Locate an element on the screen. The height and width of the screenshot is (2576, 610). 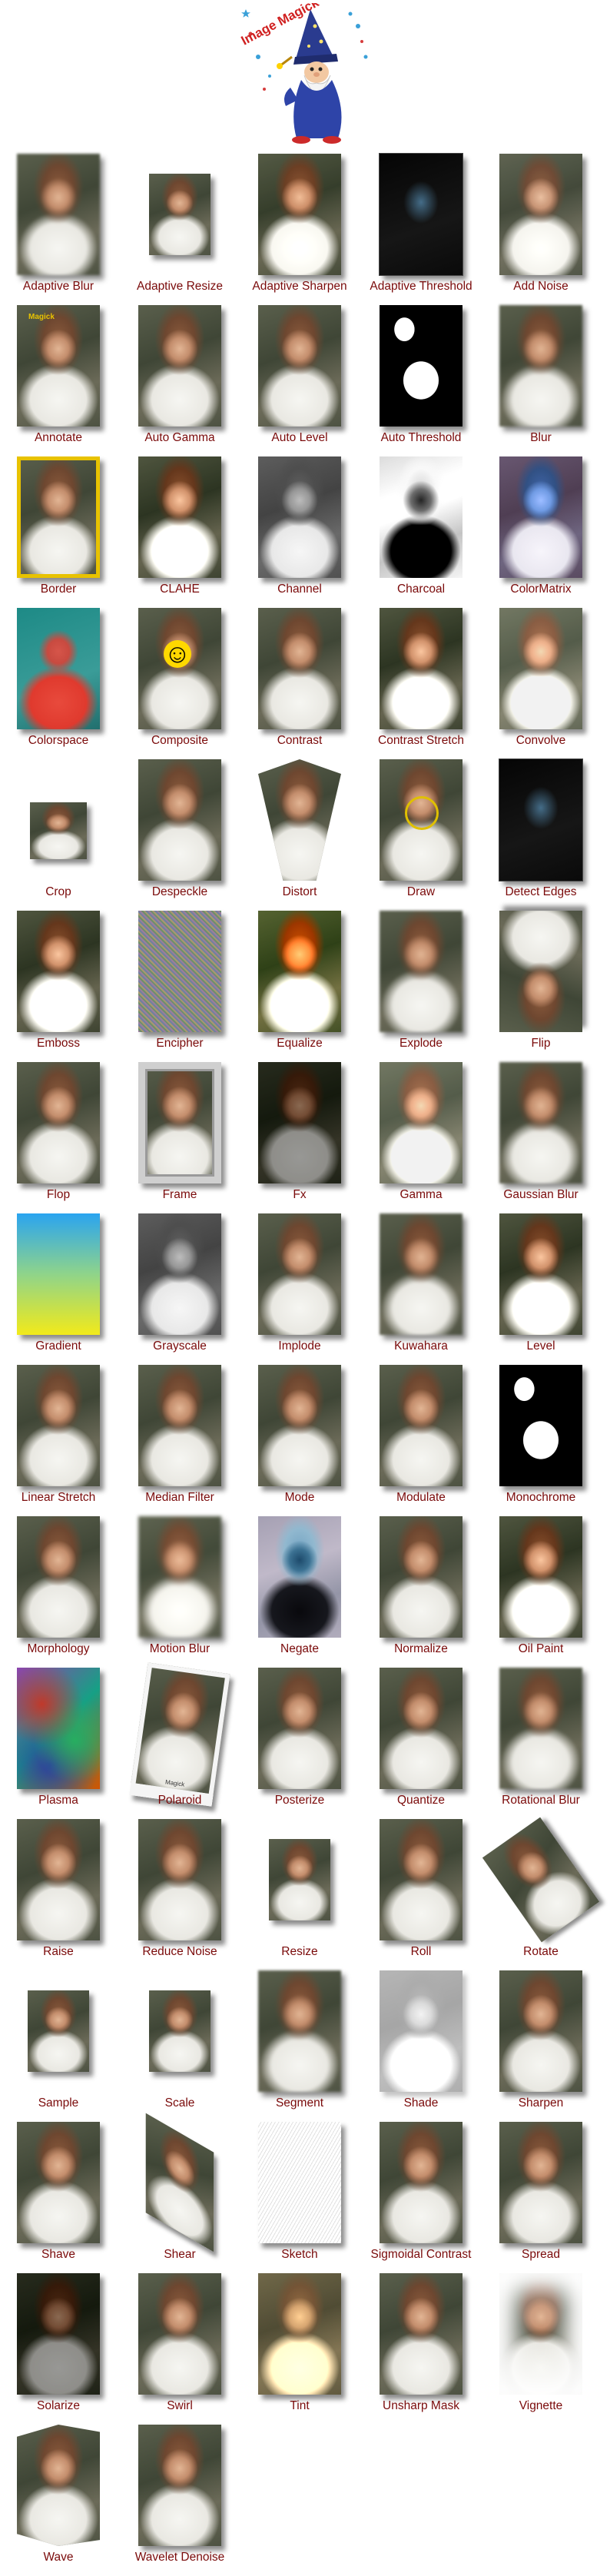
effect-tile-plasma: Plasma is located at coordinates (59, 1740).